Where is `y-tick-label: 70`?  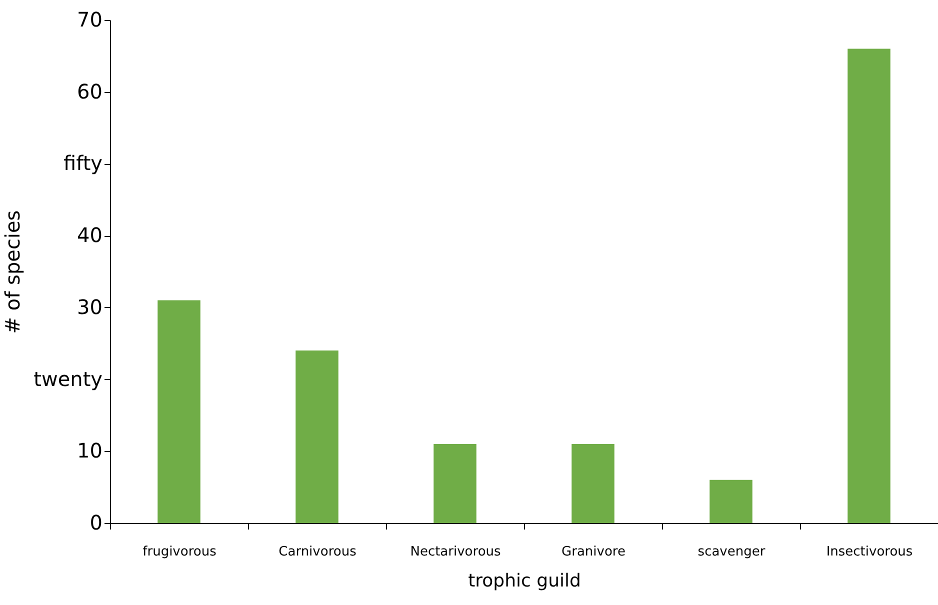 y-tick-label: 70 is located at coordinates (89, 20).